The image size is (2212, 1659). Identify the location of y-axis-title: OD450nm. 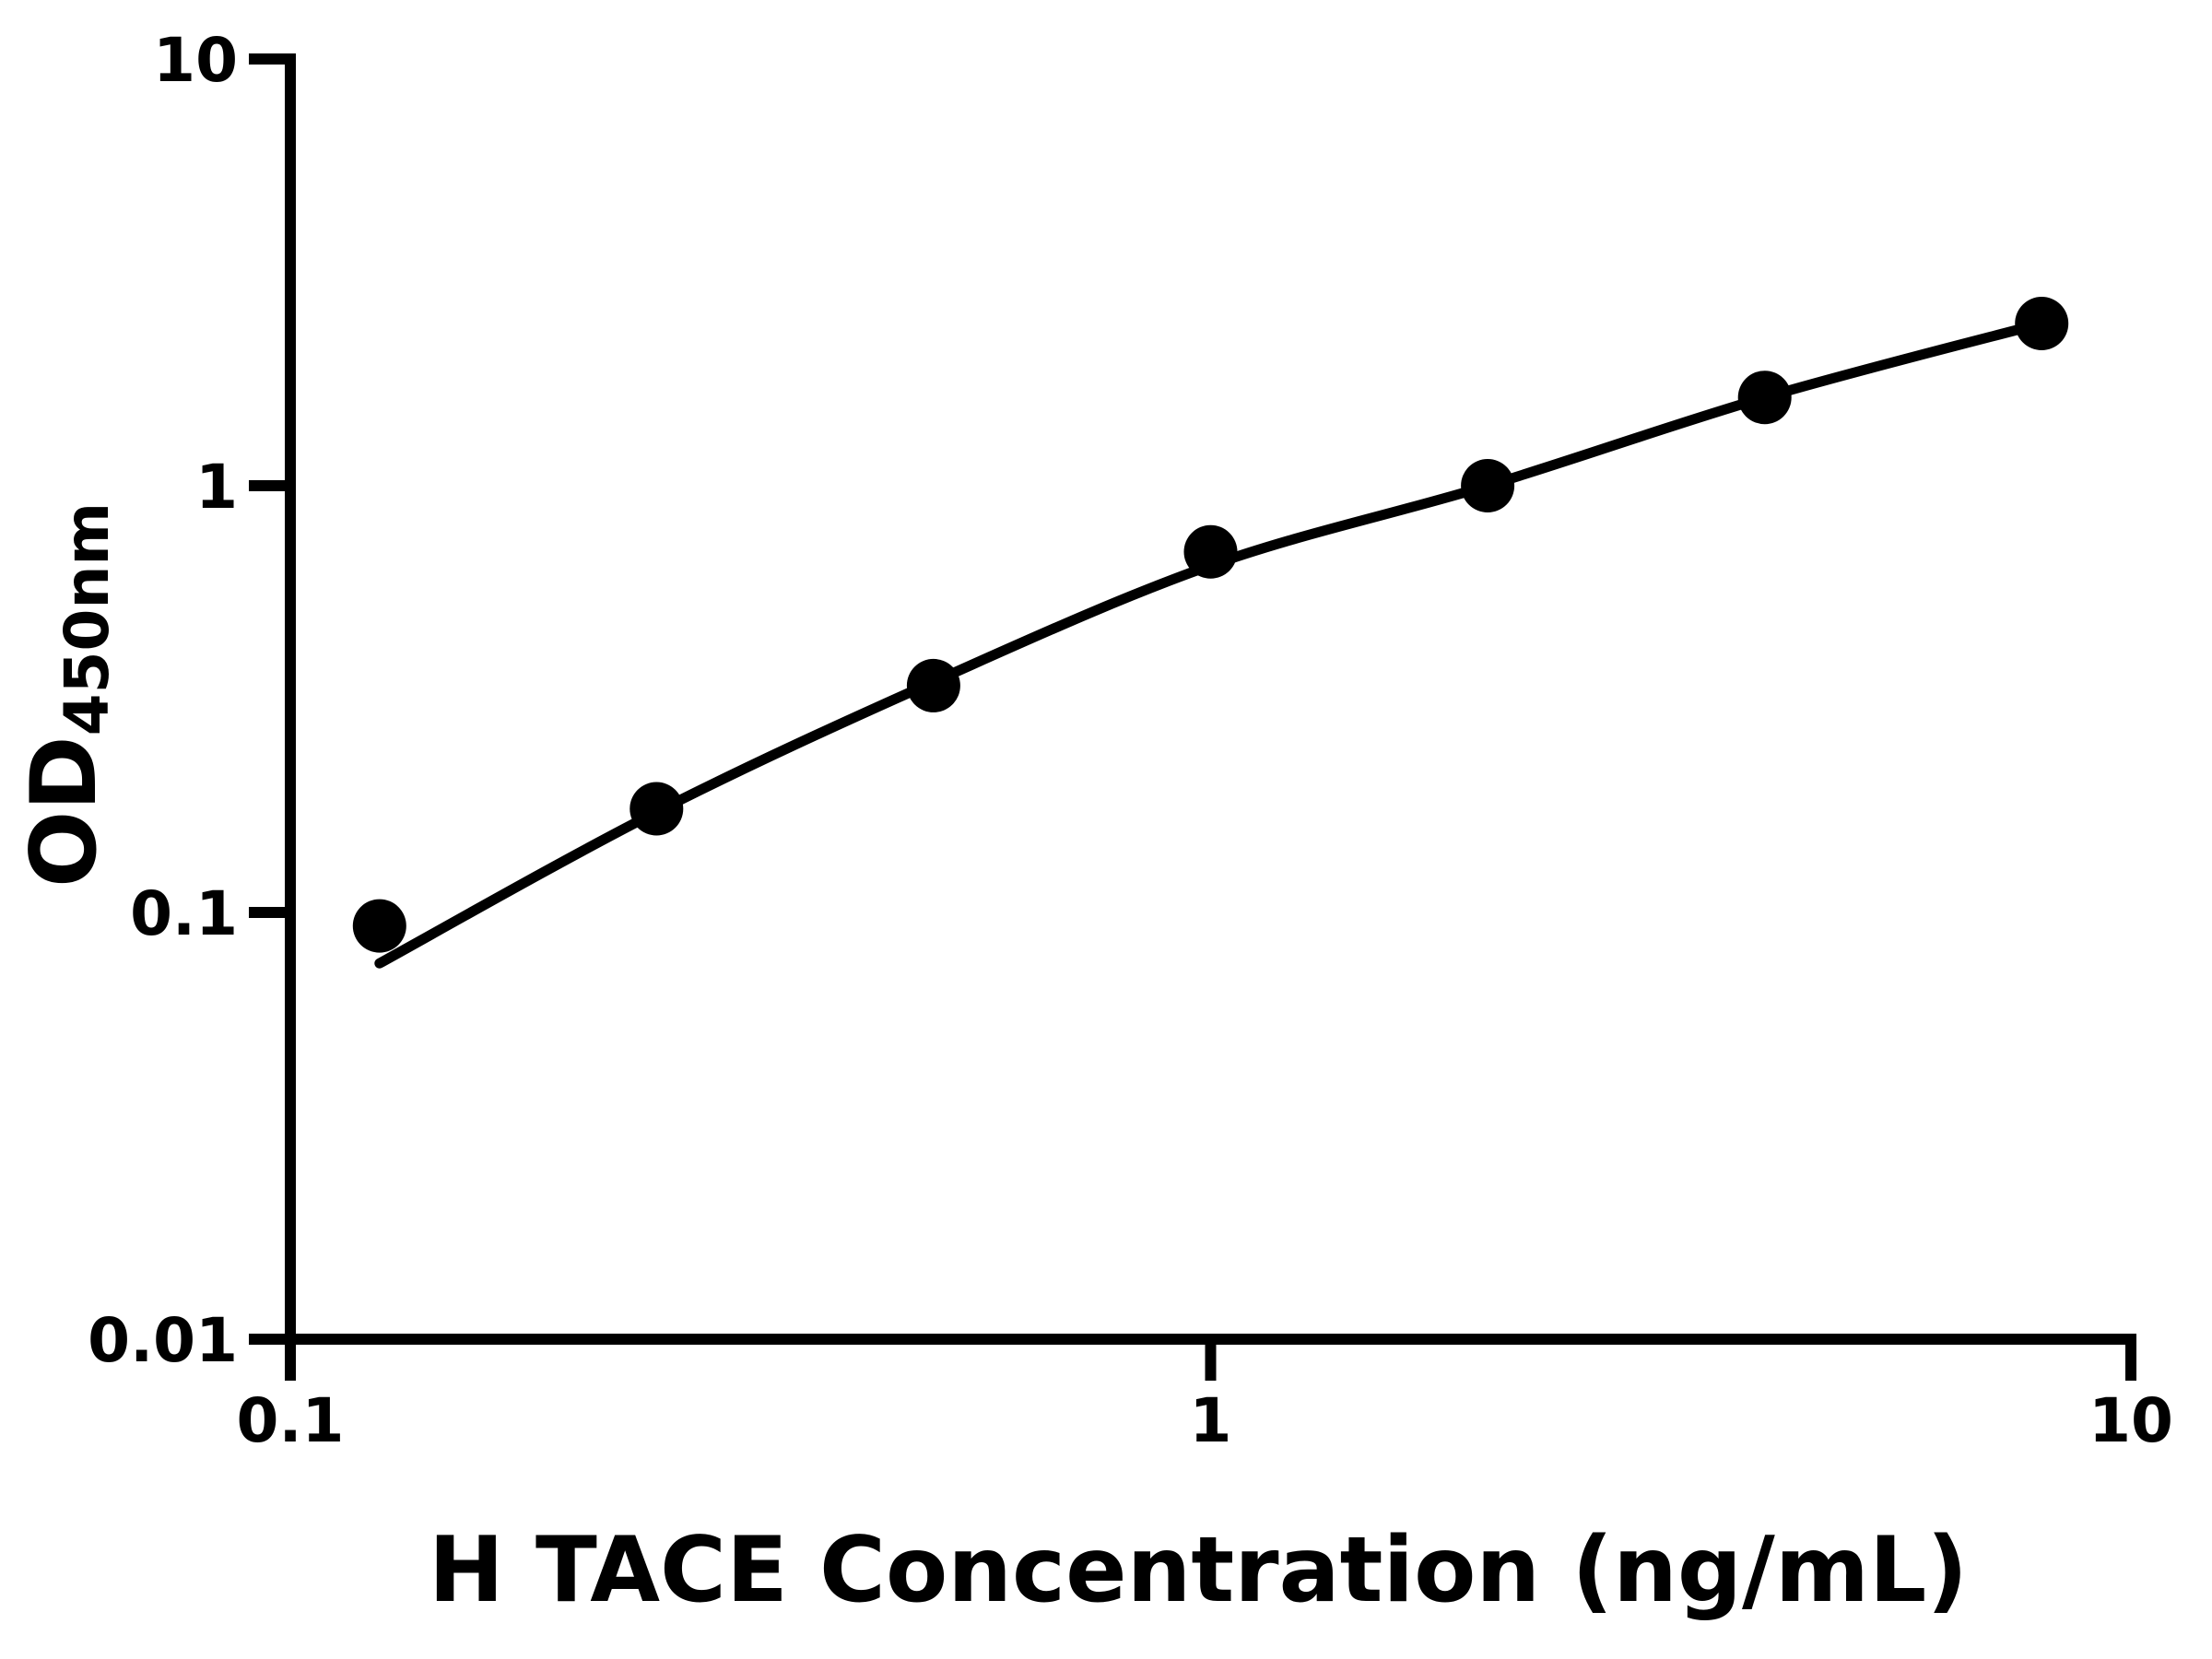
(67, 695).